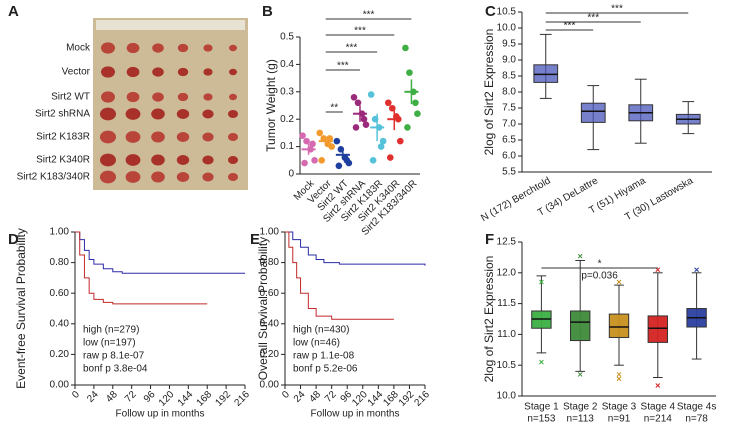 Image resolution: width=738 pixels, height=424 pixels. What do you see at coordinates (63, 160) in the screenshot?
I see `row-label: Sirt2 K340R` at bounding box center [63, 160].